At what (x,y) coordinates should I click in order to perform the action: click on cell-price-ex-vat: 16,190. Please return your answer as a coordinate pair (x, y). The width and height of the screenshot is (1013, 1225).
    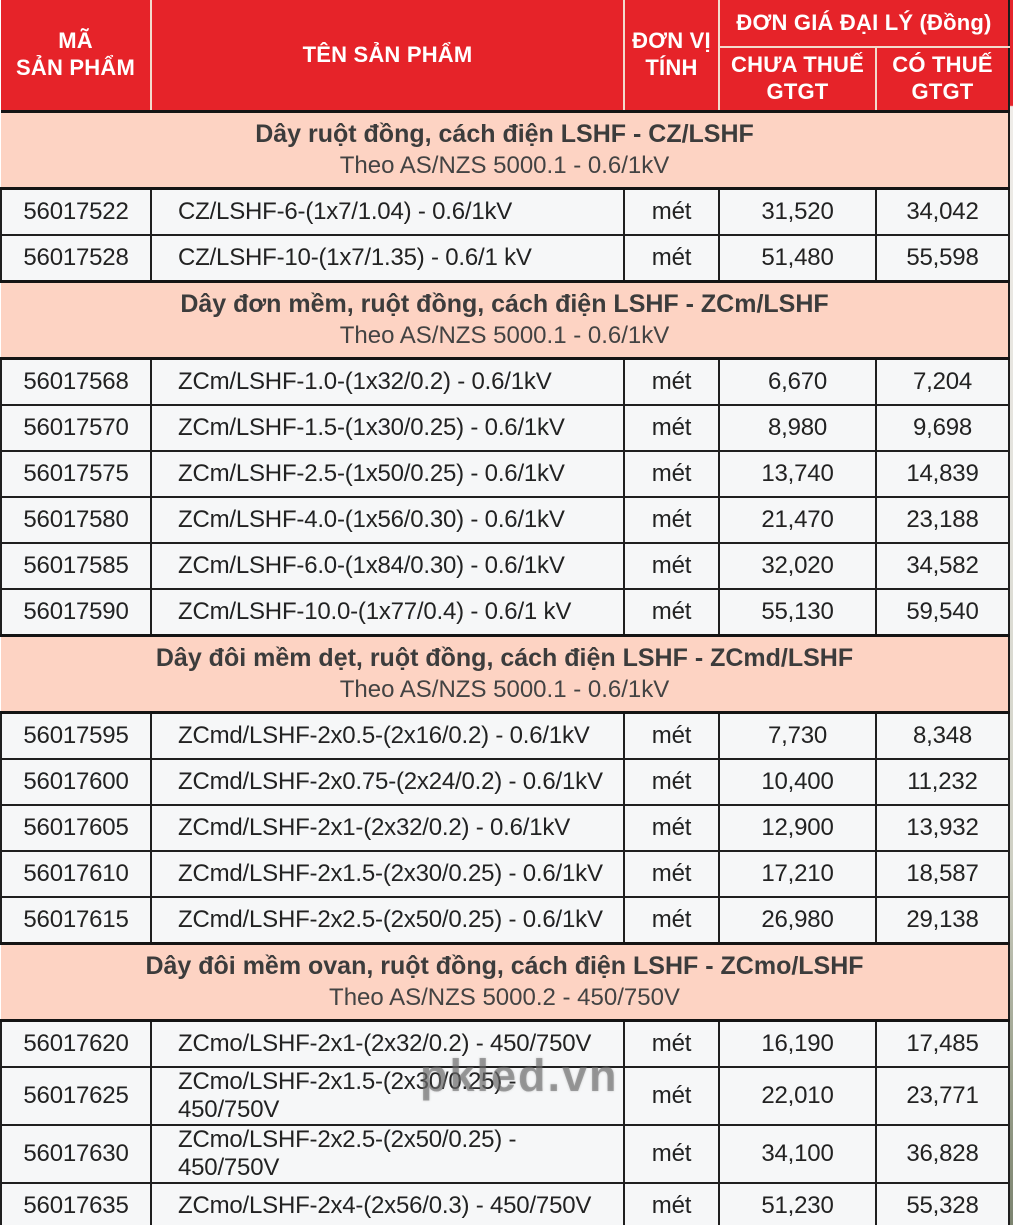
    Looking at the image, I should click on (797, 1043).